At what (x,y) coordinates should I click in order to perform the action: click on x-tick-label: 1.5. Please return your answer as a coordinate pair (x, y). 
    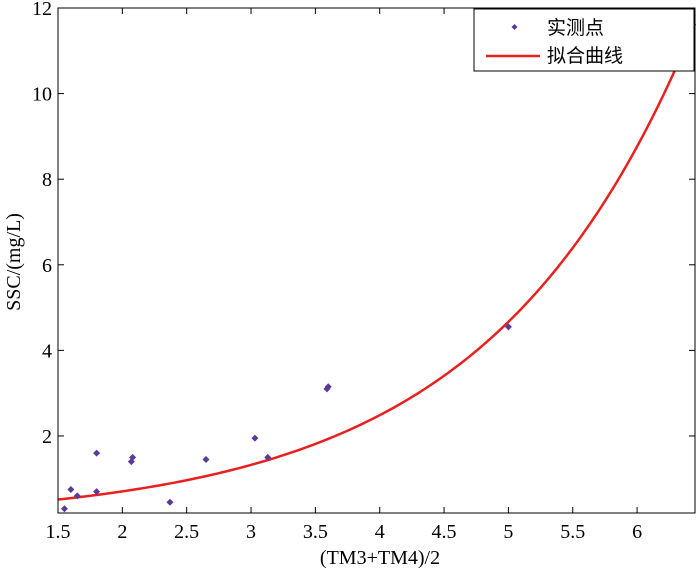
    Looking at the image, I should click on (58, 532).